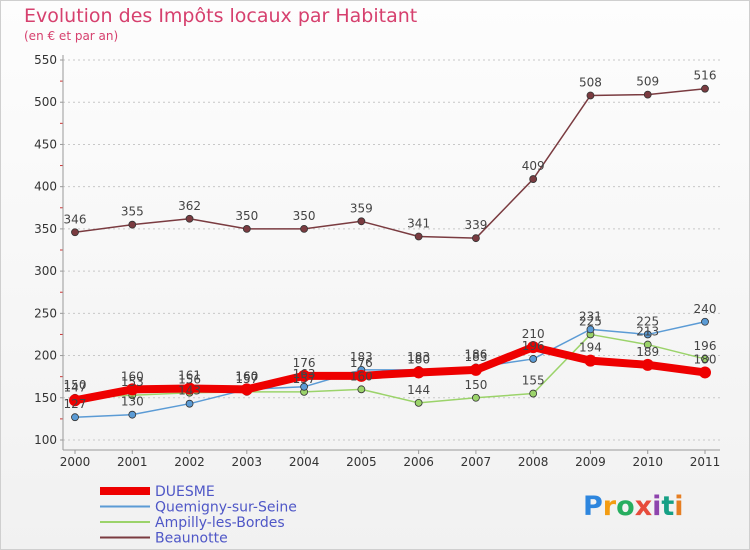 This screenshot has height=550, width=750. I want to click on data-label: 350, so click(246, 216).